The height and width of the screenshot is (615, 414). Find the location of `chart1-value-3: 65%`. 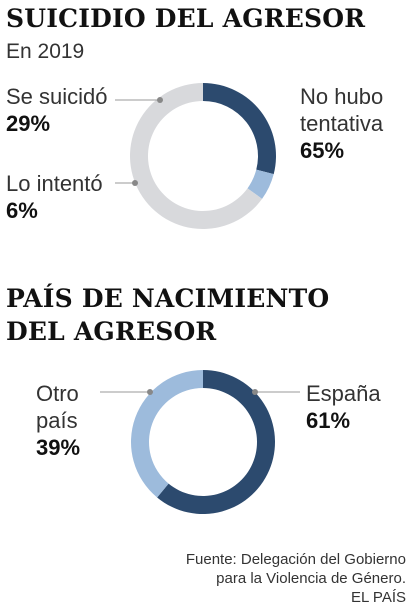

chart1-value-3: 65% is located at coordinates (322, 150).